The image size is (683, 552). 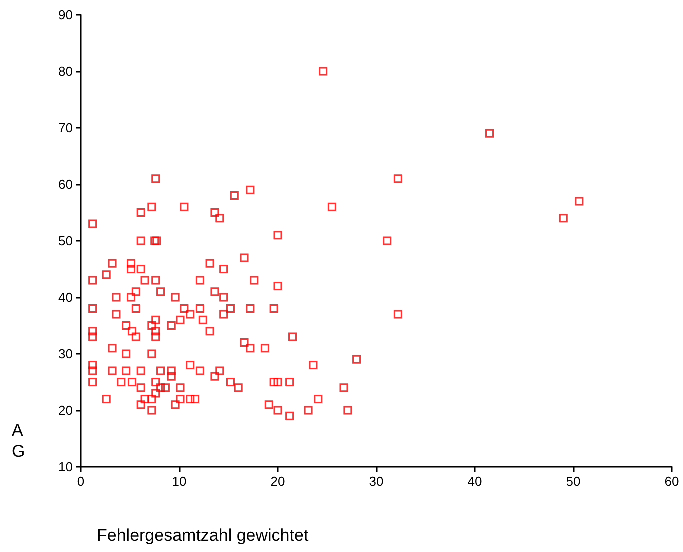 I want to click on x-tick-label: 10, so click(x=179, y=481).